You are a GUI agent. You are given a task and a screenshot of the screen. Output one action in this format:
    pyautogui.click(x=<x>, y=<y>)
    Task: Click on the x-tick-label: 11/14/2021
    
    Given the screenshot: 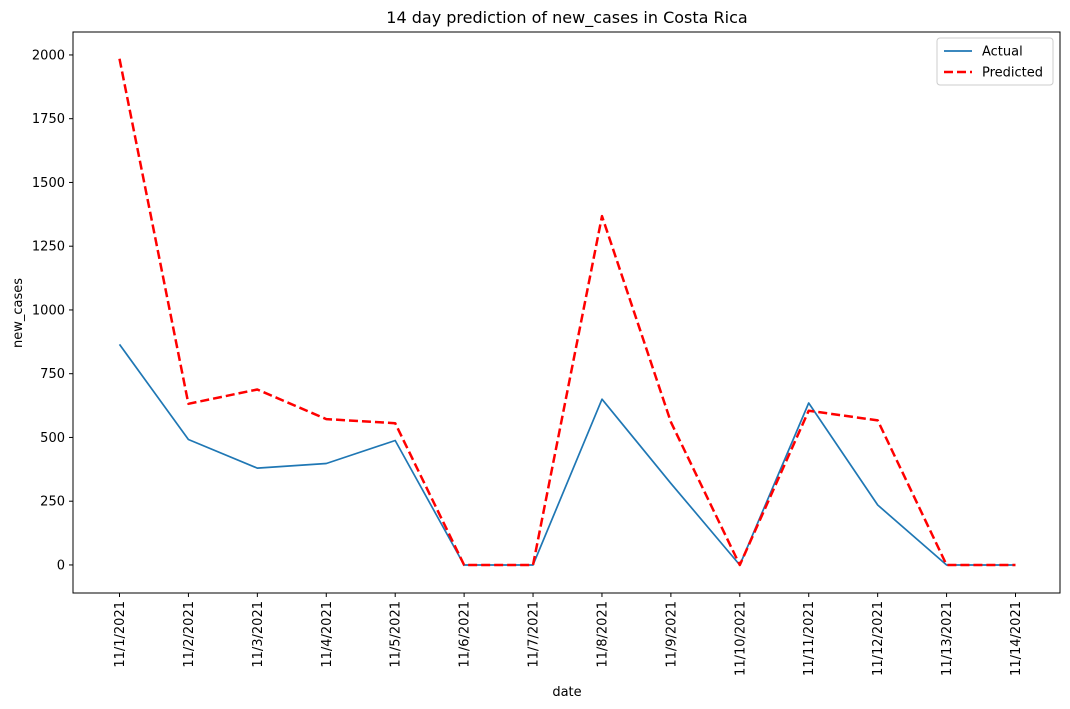 What is the action you would take?
    pyautogui.click(x=1016, y=638)
    